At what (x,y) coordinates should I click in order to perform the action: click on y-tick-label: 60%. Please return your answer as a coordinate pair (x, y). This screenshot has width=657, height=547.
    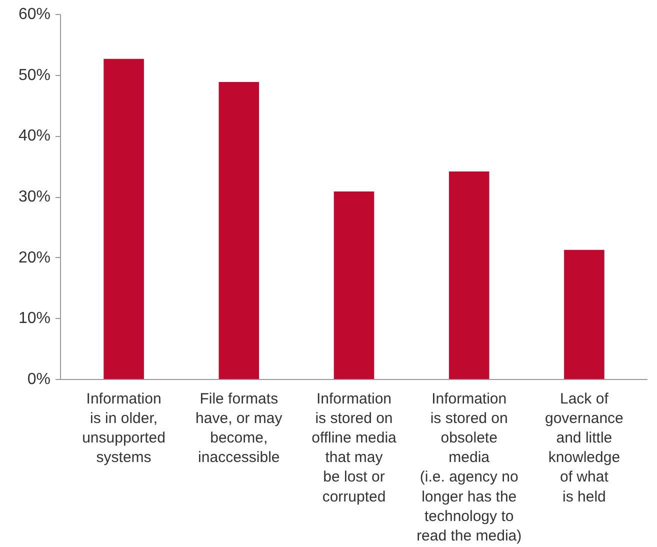
    Looking at the image, I should click on (34, 14).